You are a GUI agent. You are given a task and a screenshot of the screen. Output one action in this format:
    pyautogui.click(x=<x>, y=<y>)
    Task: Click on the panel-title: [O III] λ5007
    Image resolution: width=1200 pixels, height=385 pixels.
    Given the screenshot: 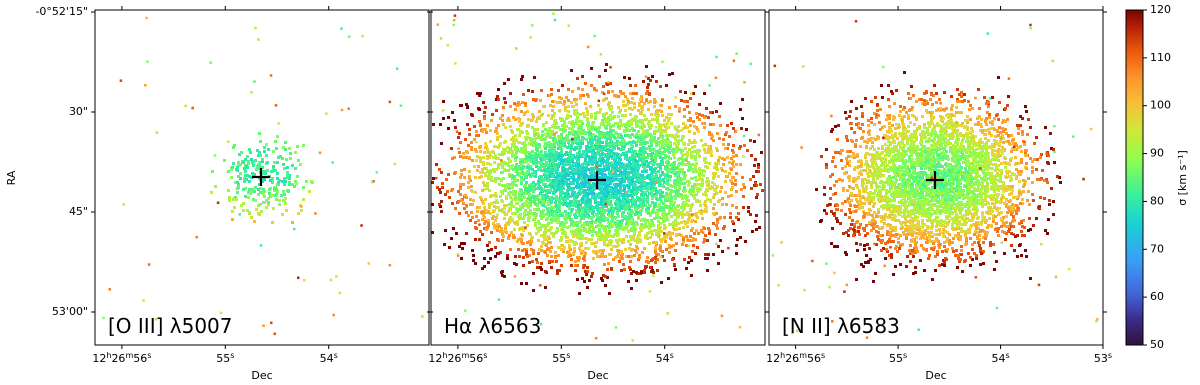 What is the action you would take?
    pyautogui.click(x=170, y=326)
    